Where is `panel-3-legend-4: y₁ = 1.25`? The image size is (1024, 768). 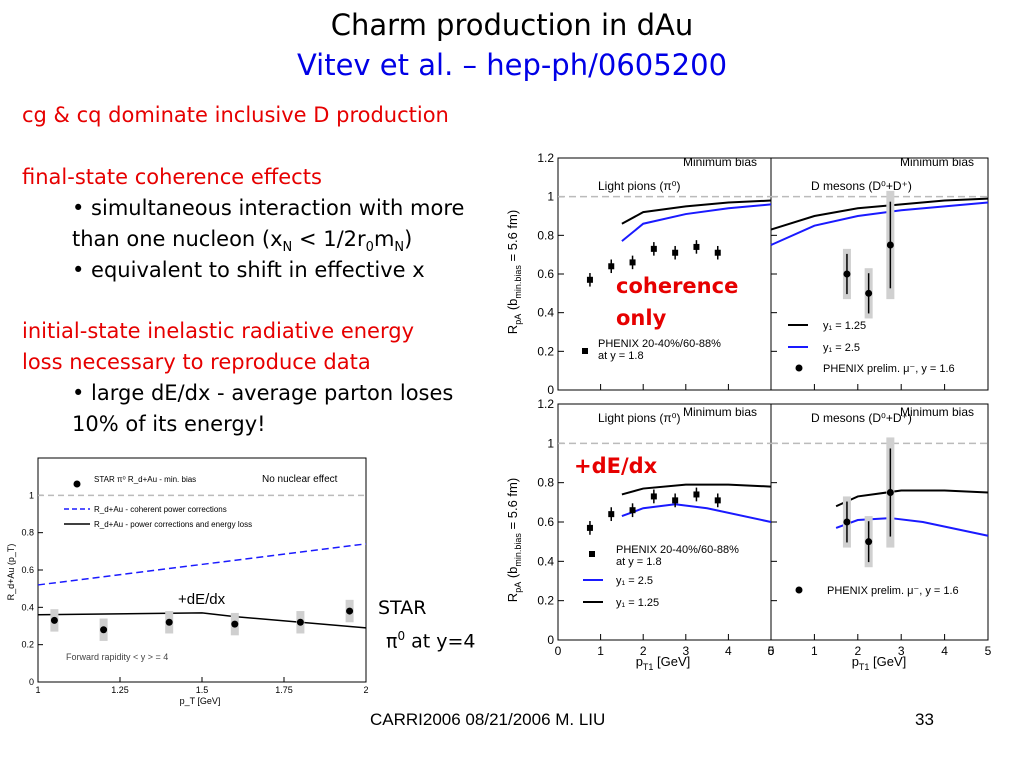
panel-3-legend-4: y₁ = 1.25 is located at coordinates (637, 603).